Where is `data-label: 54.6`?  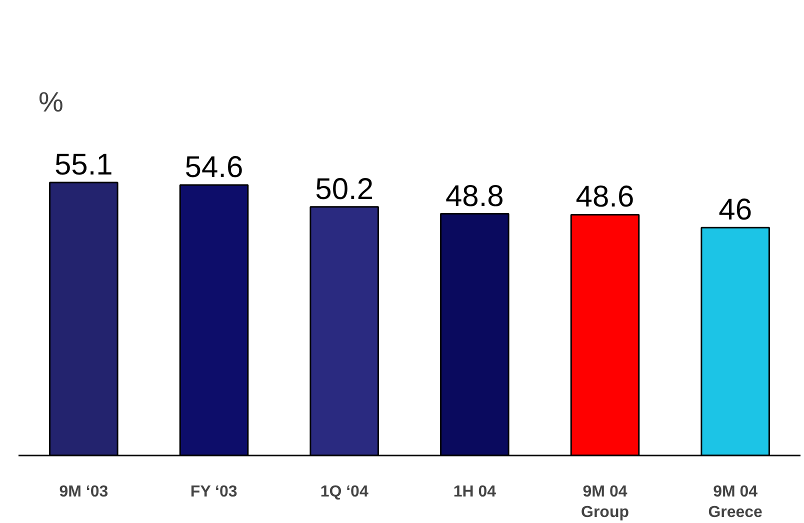 data-label: 54.6 is located at coordinates (214, 167).